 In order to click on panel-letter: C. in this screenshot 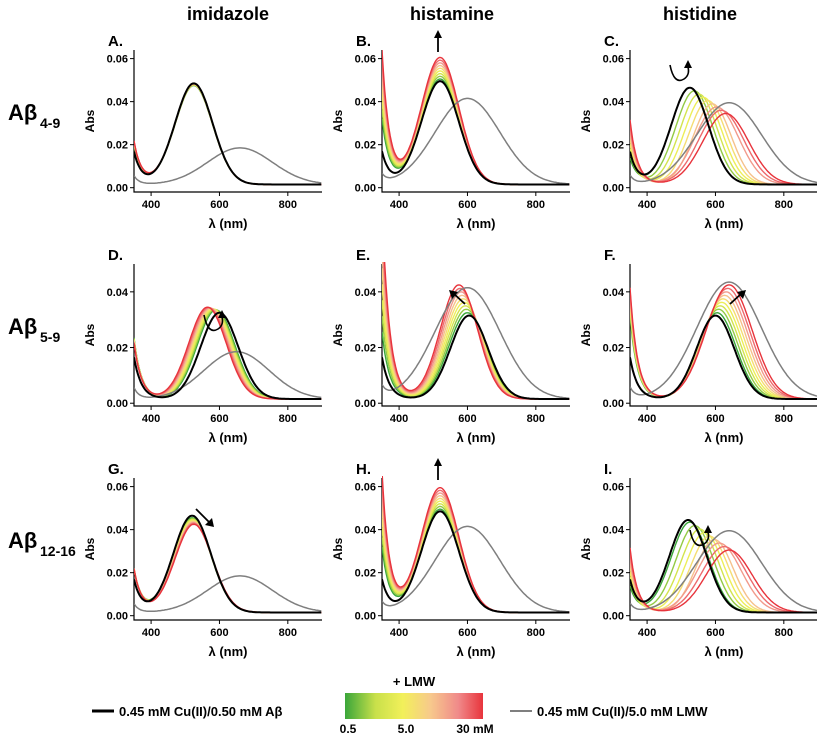, I will do `click(611, 41)`.